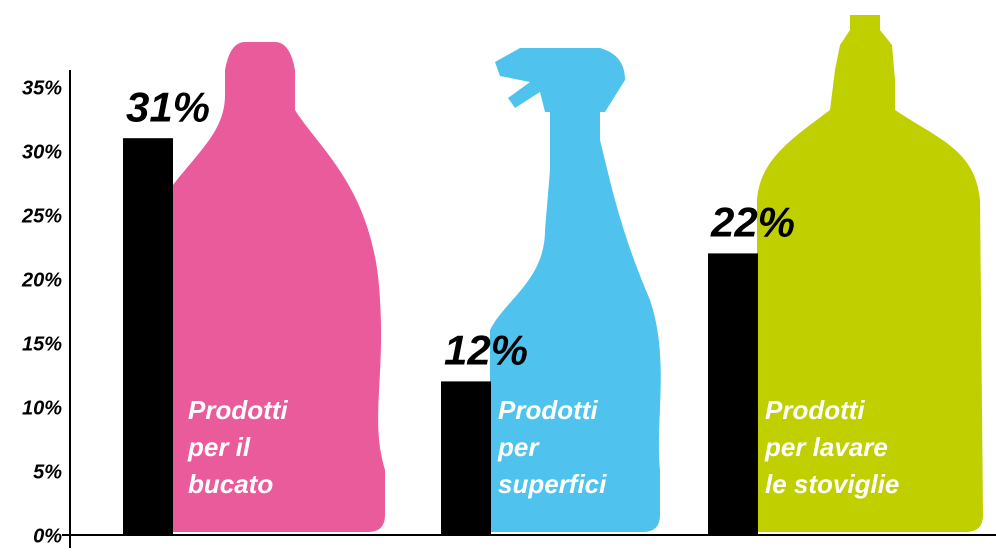 Image resolution: width=996 pixels, height=560 pixels. I want to click on category-label: bucato, so click(230, 484).